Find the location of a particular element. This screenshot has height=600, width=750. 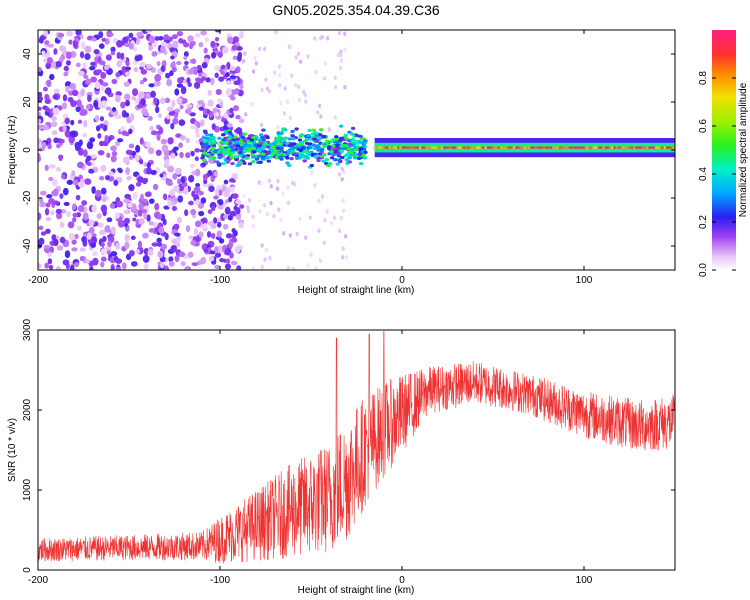

snr-ylabel: SNR (10 * v/v) is located at coordinates (12, 450).